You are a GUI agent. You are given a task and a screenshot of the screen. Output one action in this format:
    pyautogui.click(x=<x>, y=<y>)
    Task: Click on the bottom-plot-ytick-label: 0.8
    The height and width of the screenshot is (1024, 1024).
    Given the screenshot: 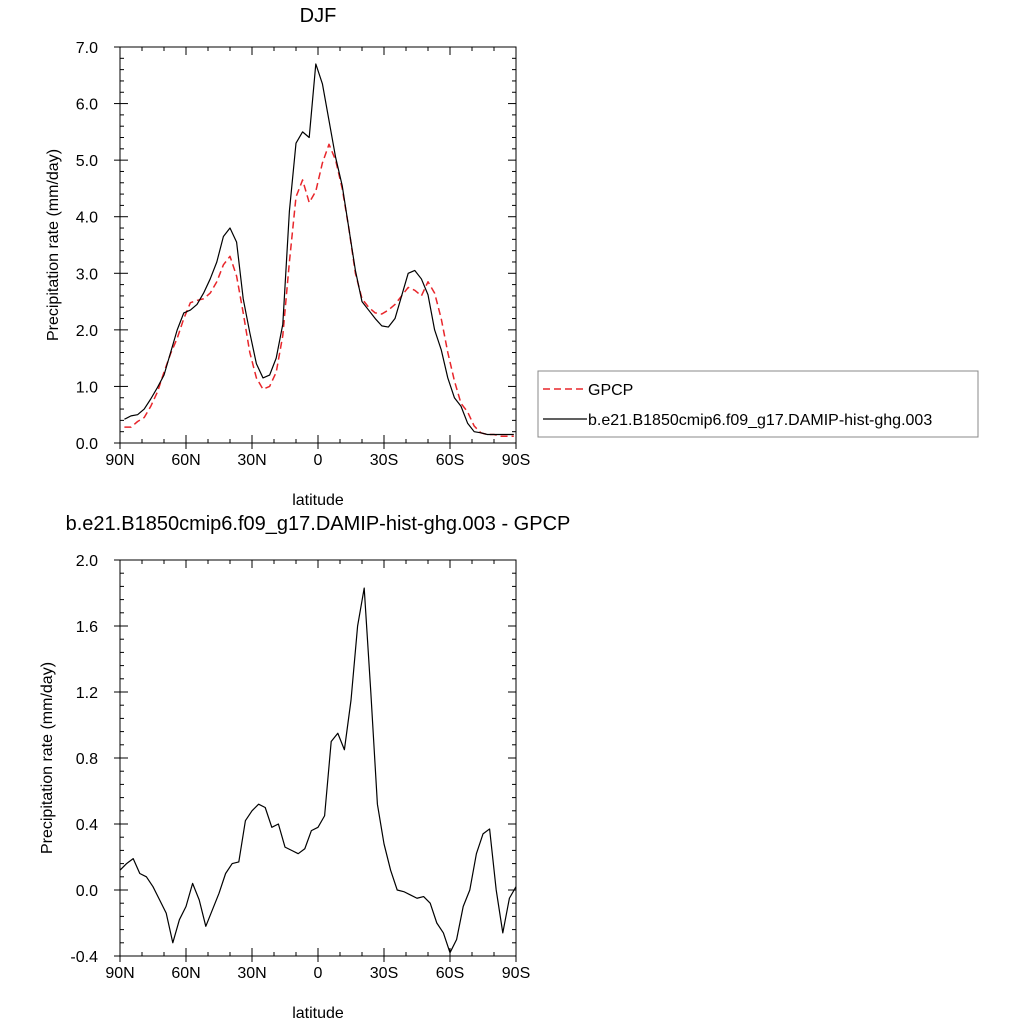 What is the action you would take?
    pyautogui.click(x=87, y=759)
    